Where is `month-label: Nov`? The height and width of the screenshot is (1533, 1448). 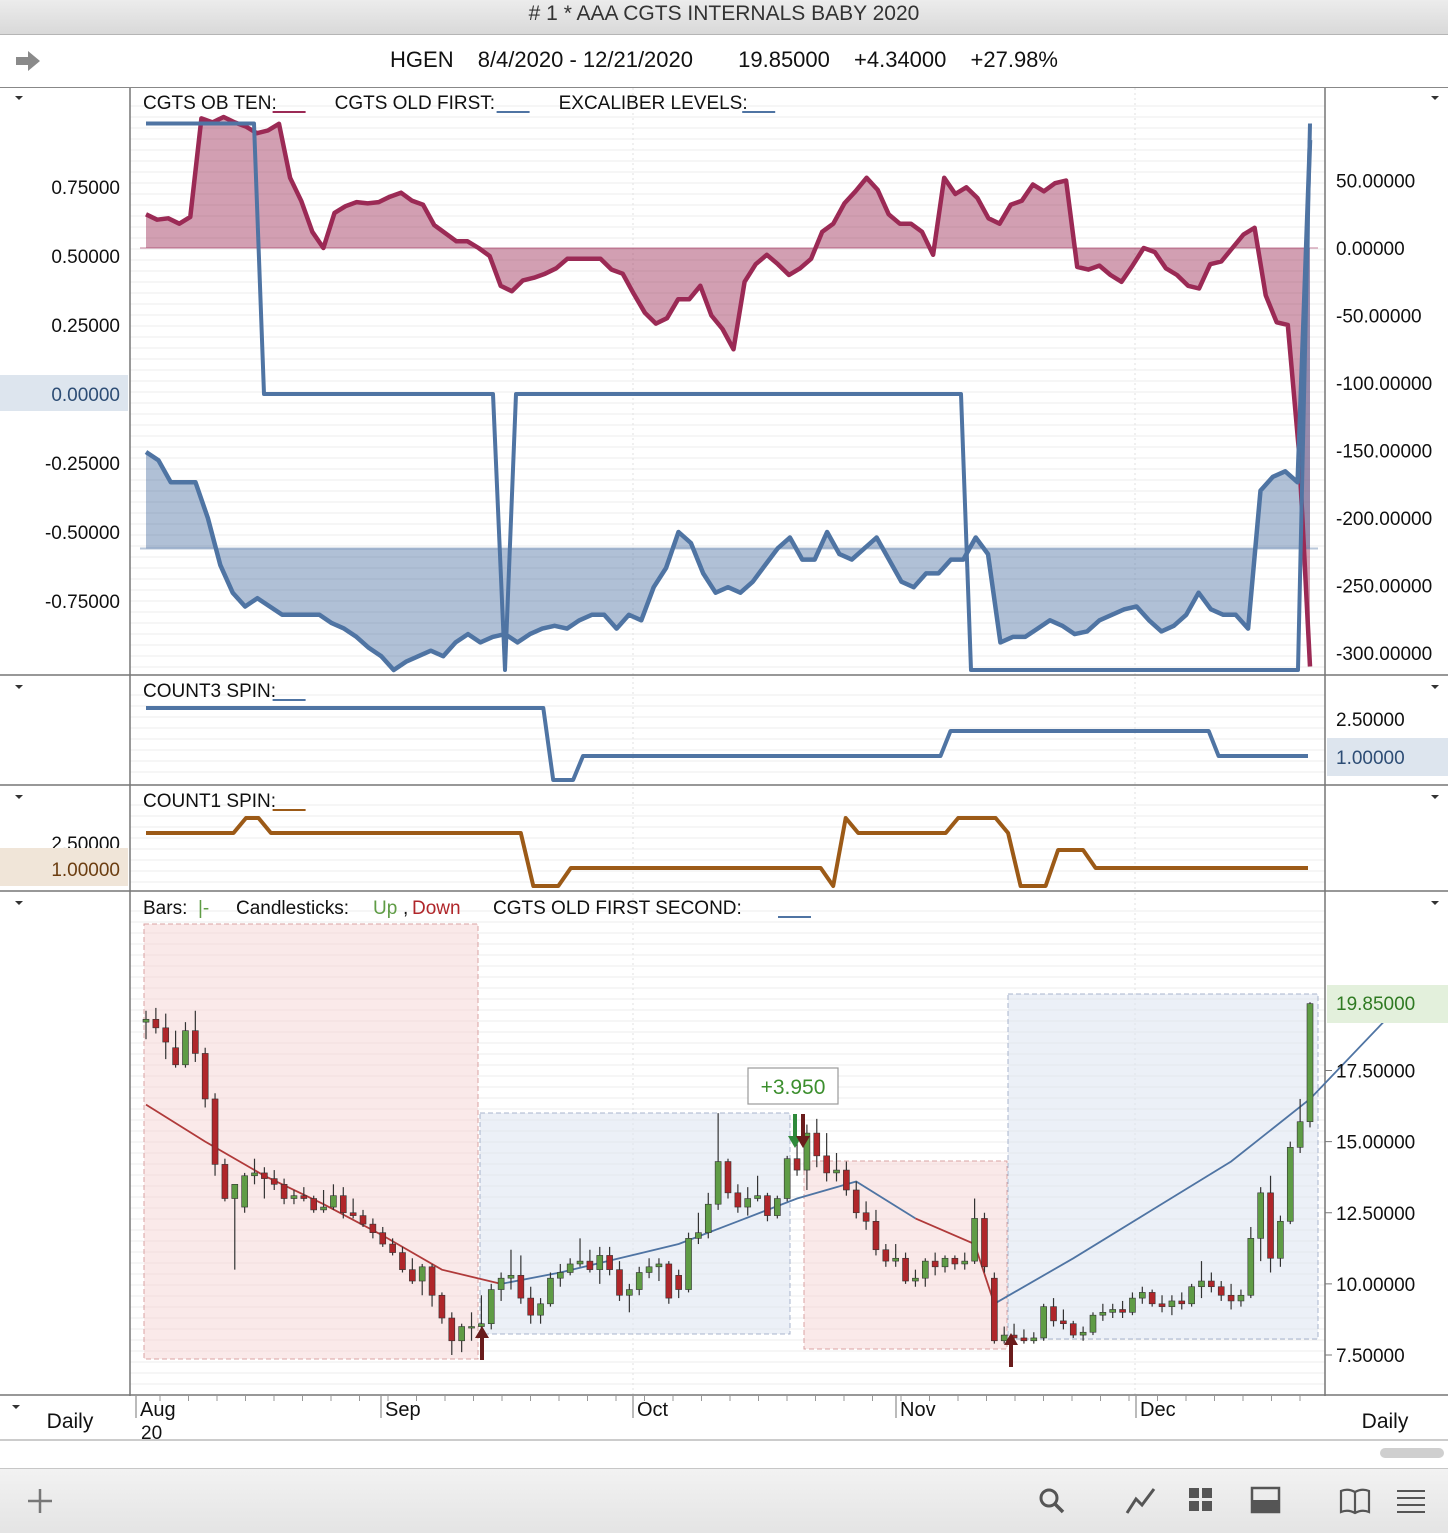 month-label: Nov is located at coordinates (918, 1410).